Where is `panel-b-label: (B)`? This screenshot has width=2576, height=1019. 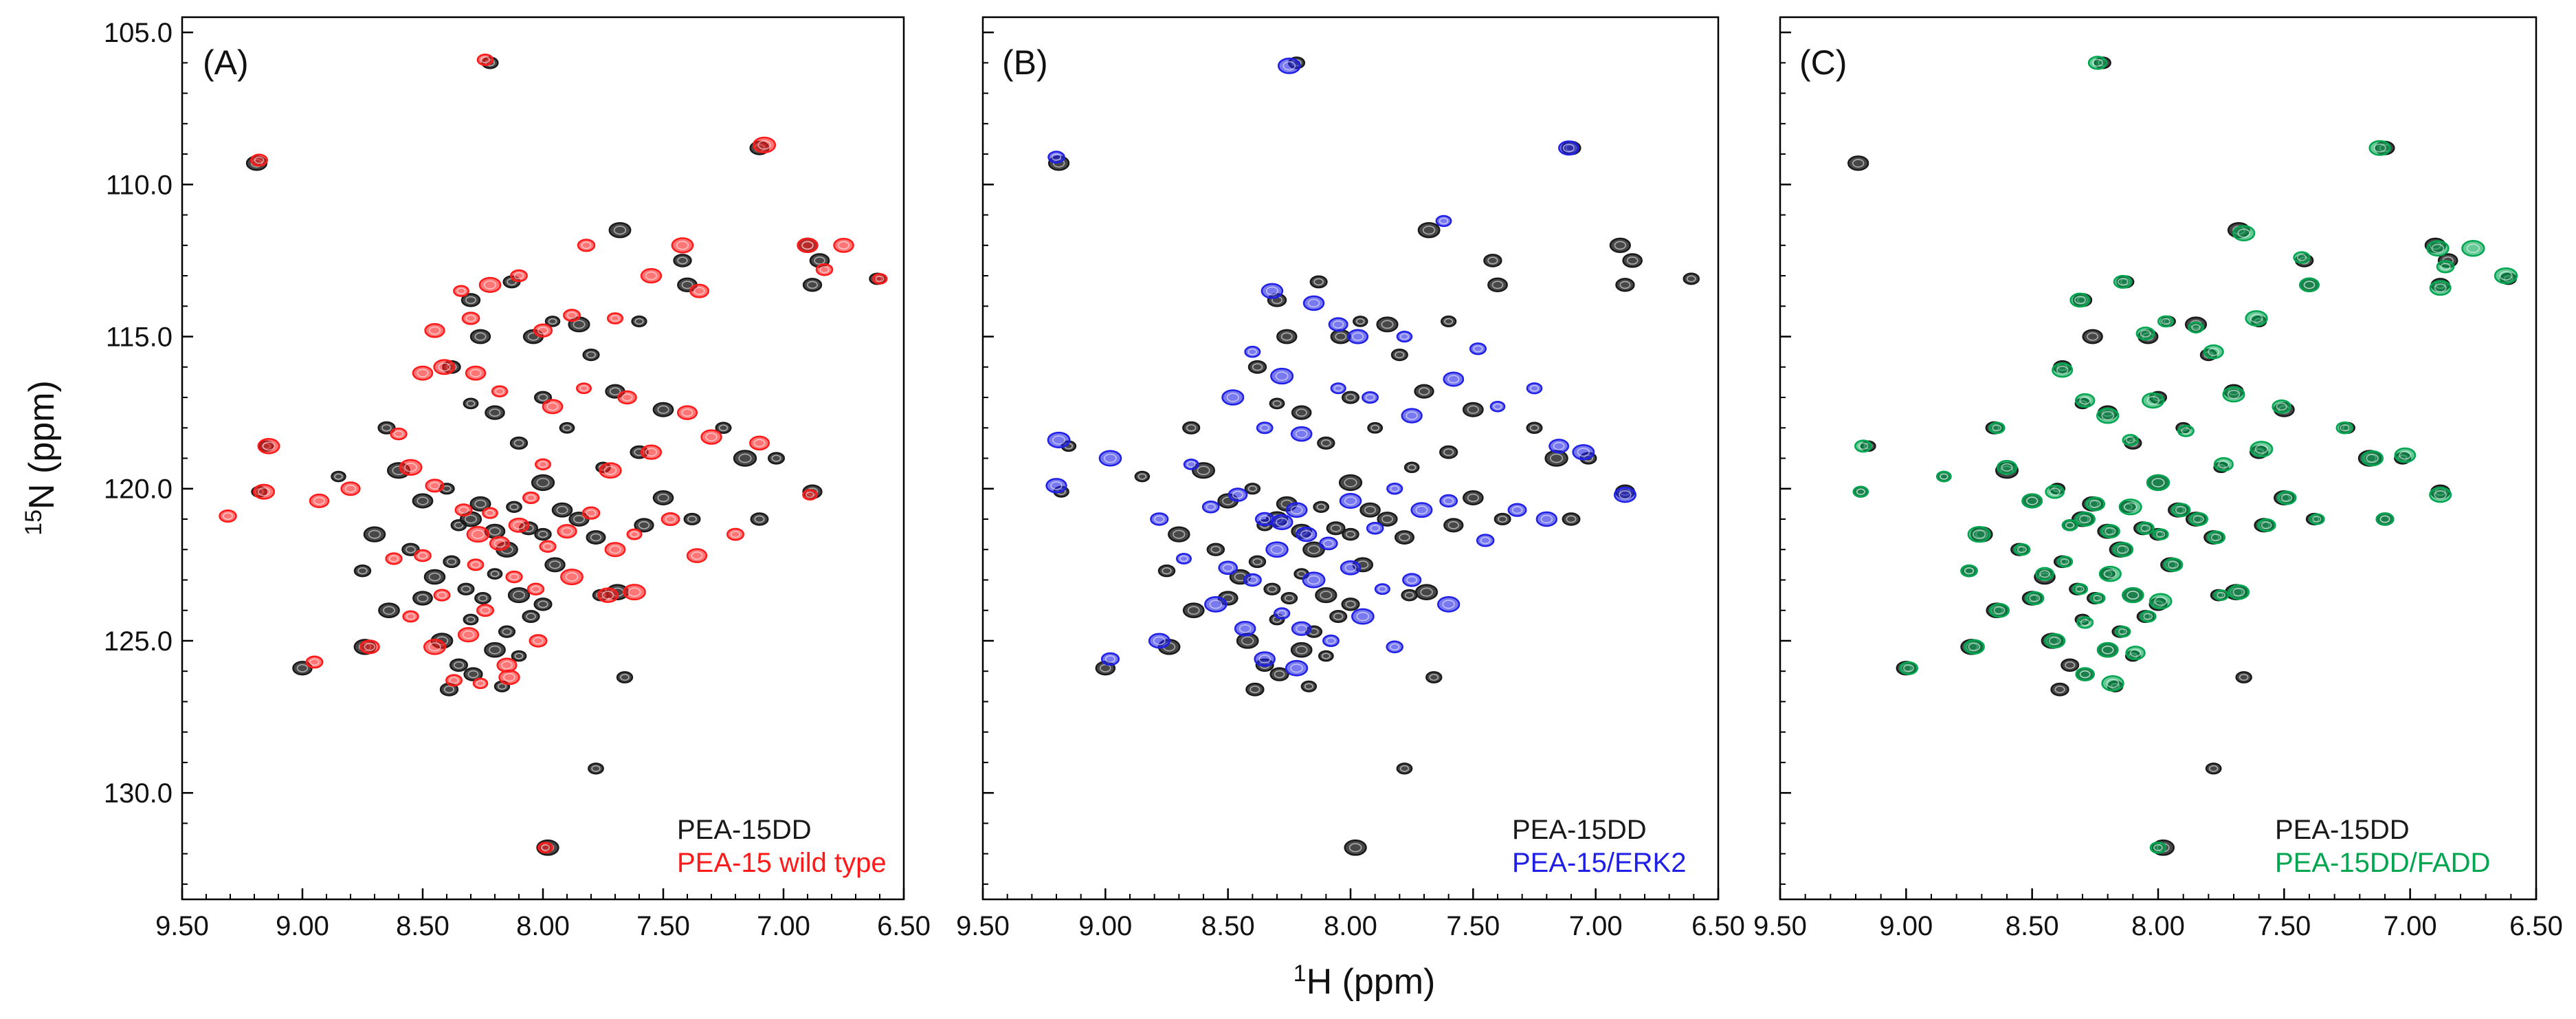
panel-b-label: (B) is located at coordinates (1025, 63).